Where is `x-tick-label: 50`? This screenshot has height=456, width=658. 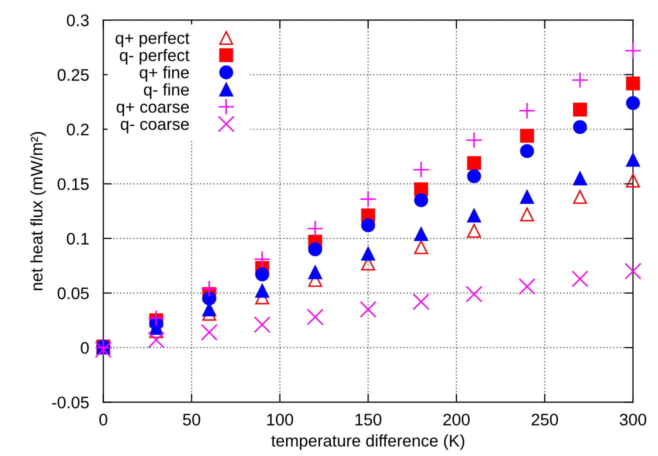 x-tick-label: 50 is located at coordinates (191, 420).